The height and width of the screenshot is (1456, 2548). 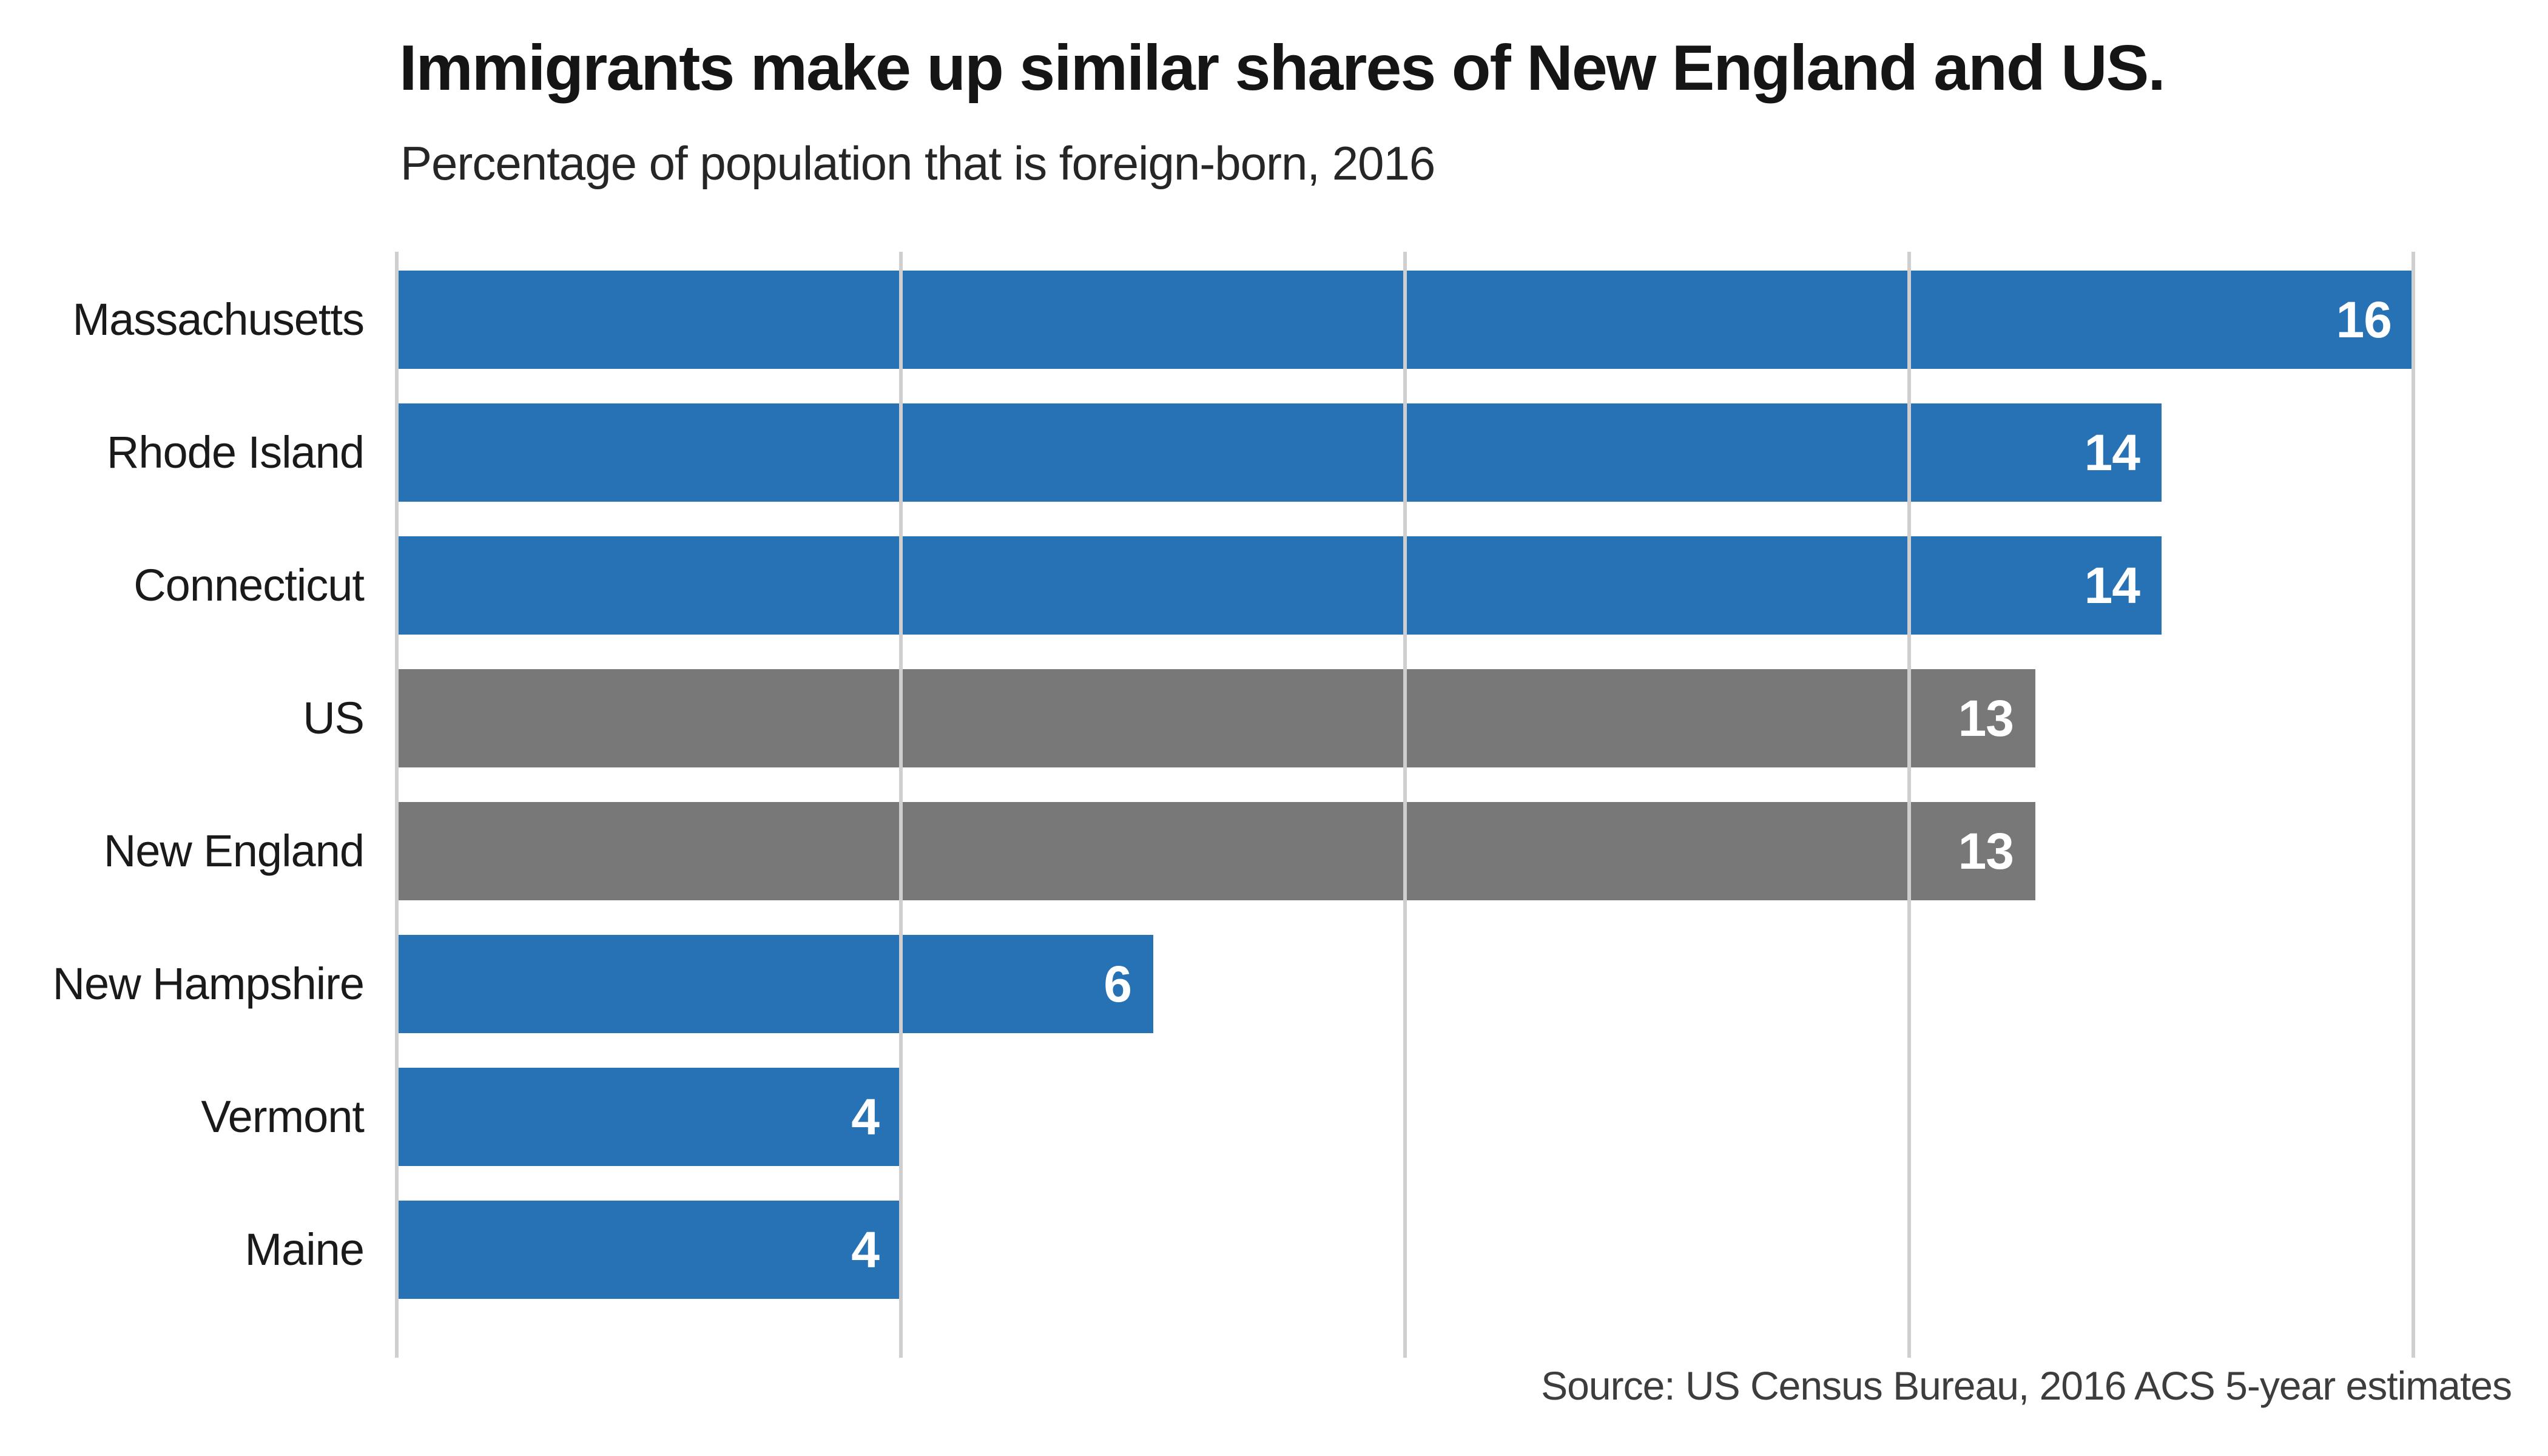 What do you see at coordinates (1986, 851) in the screenshot?
I see `value-label-new-england: 13` at bounding box center [1986, 851].